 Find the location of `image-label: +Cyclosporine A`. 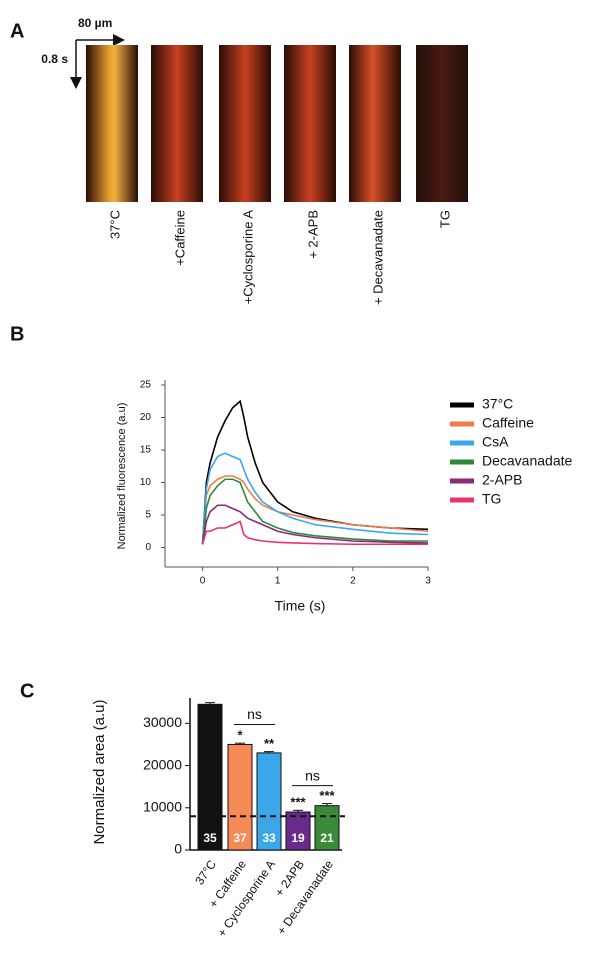

image-label: +Cyclosporine A is located at coordinates (247, 257).